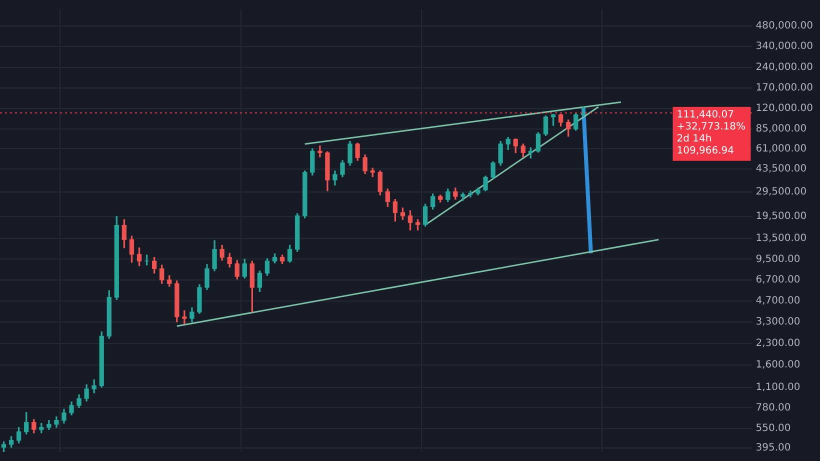  Describe the element at coordinates (781, 192) in the screenshot. I see `y-tick-label: 29,500.00` at that location.